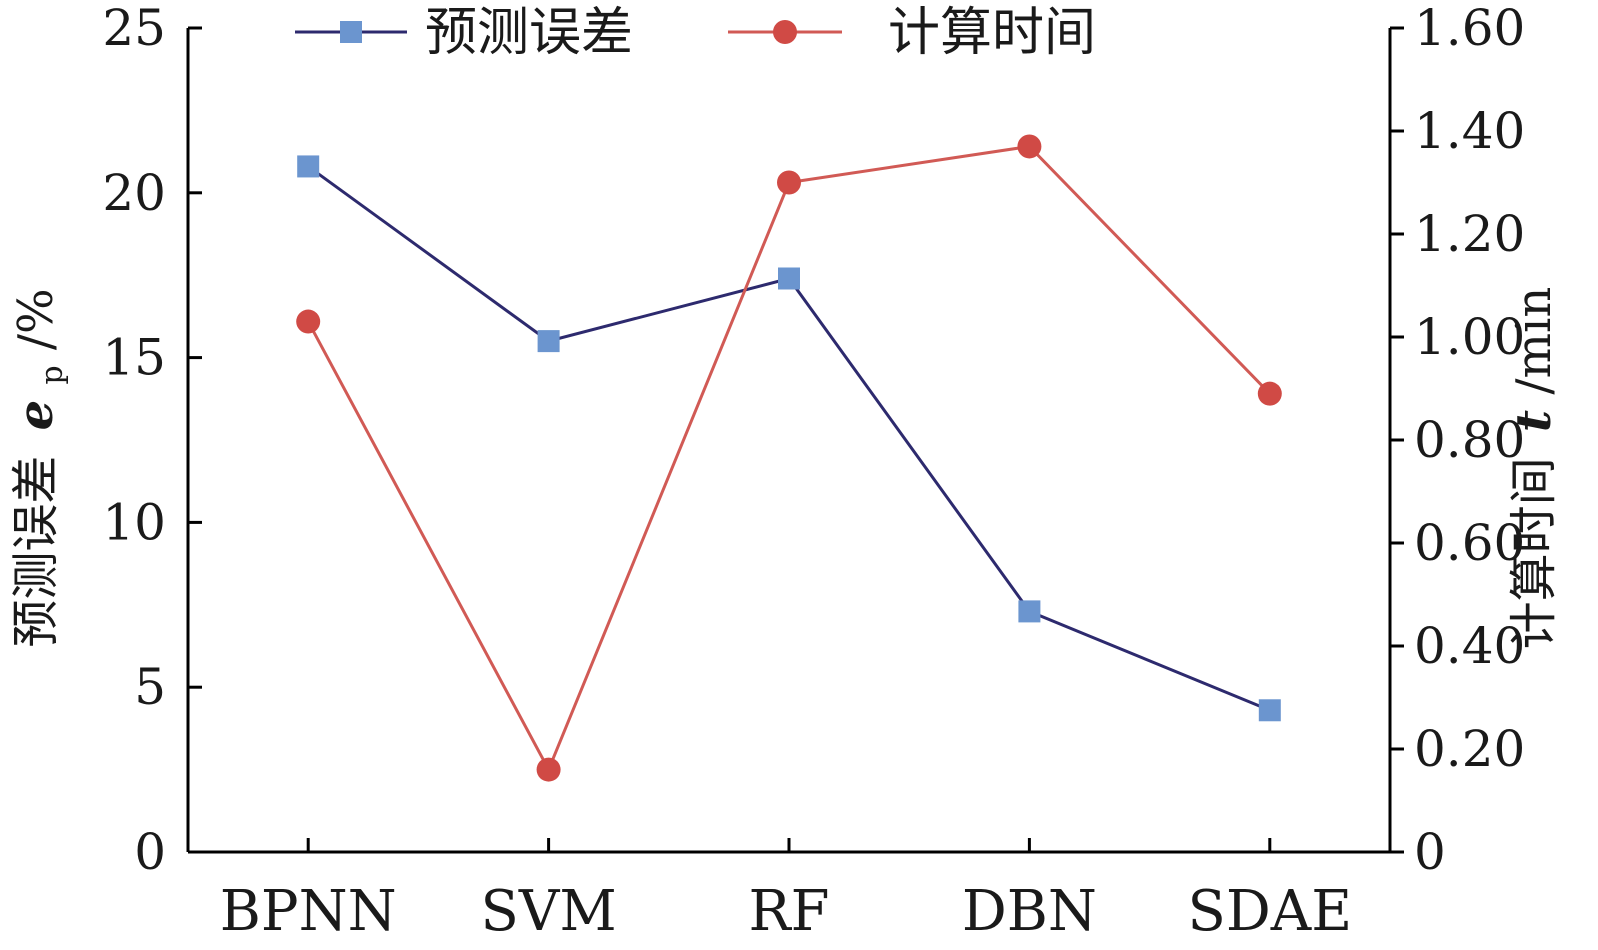 The height and width of the screenshot is (950, 1598). What do you see at coordinates (134, 522) in the screenshot?
I see `left-tick-label: 10` at bounding box center [134, 522].